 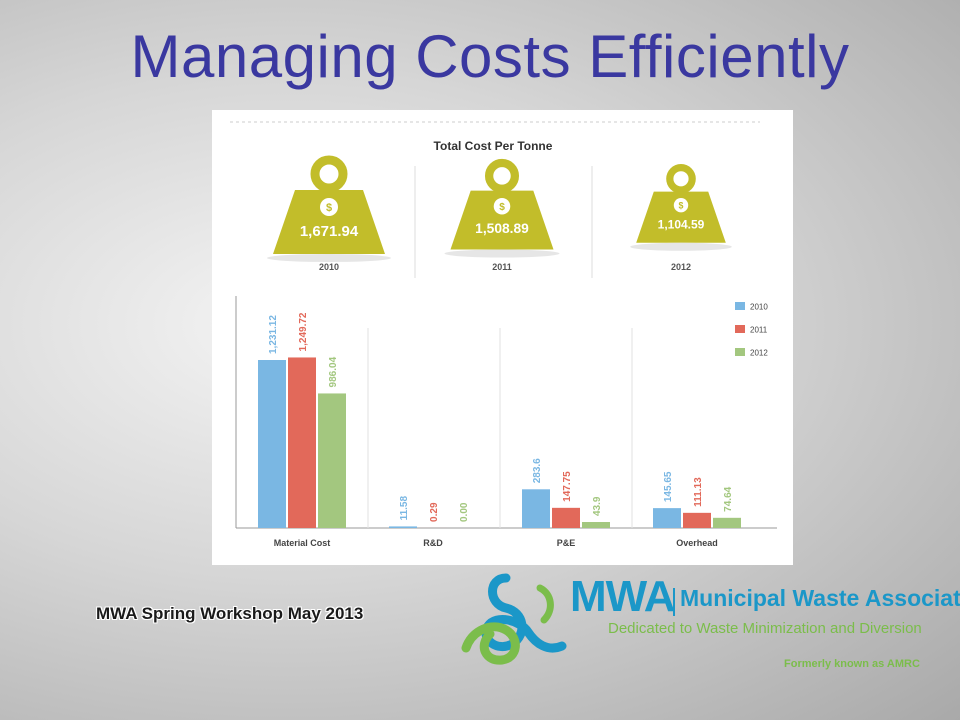 I want to click on data-label: 986.04, so click(x=333, y=371).